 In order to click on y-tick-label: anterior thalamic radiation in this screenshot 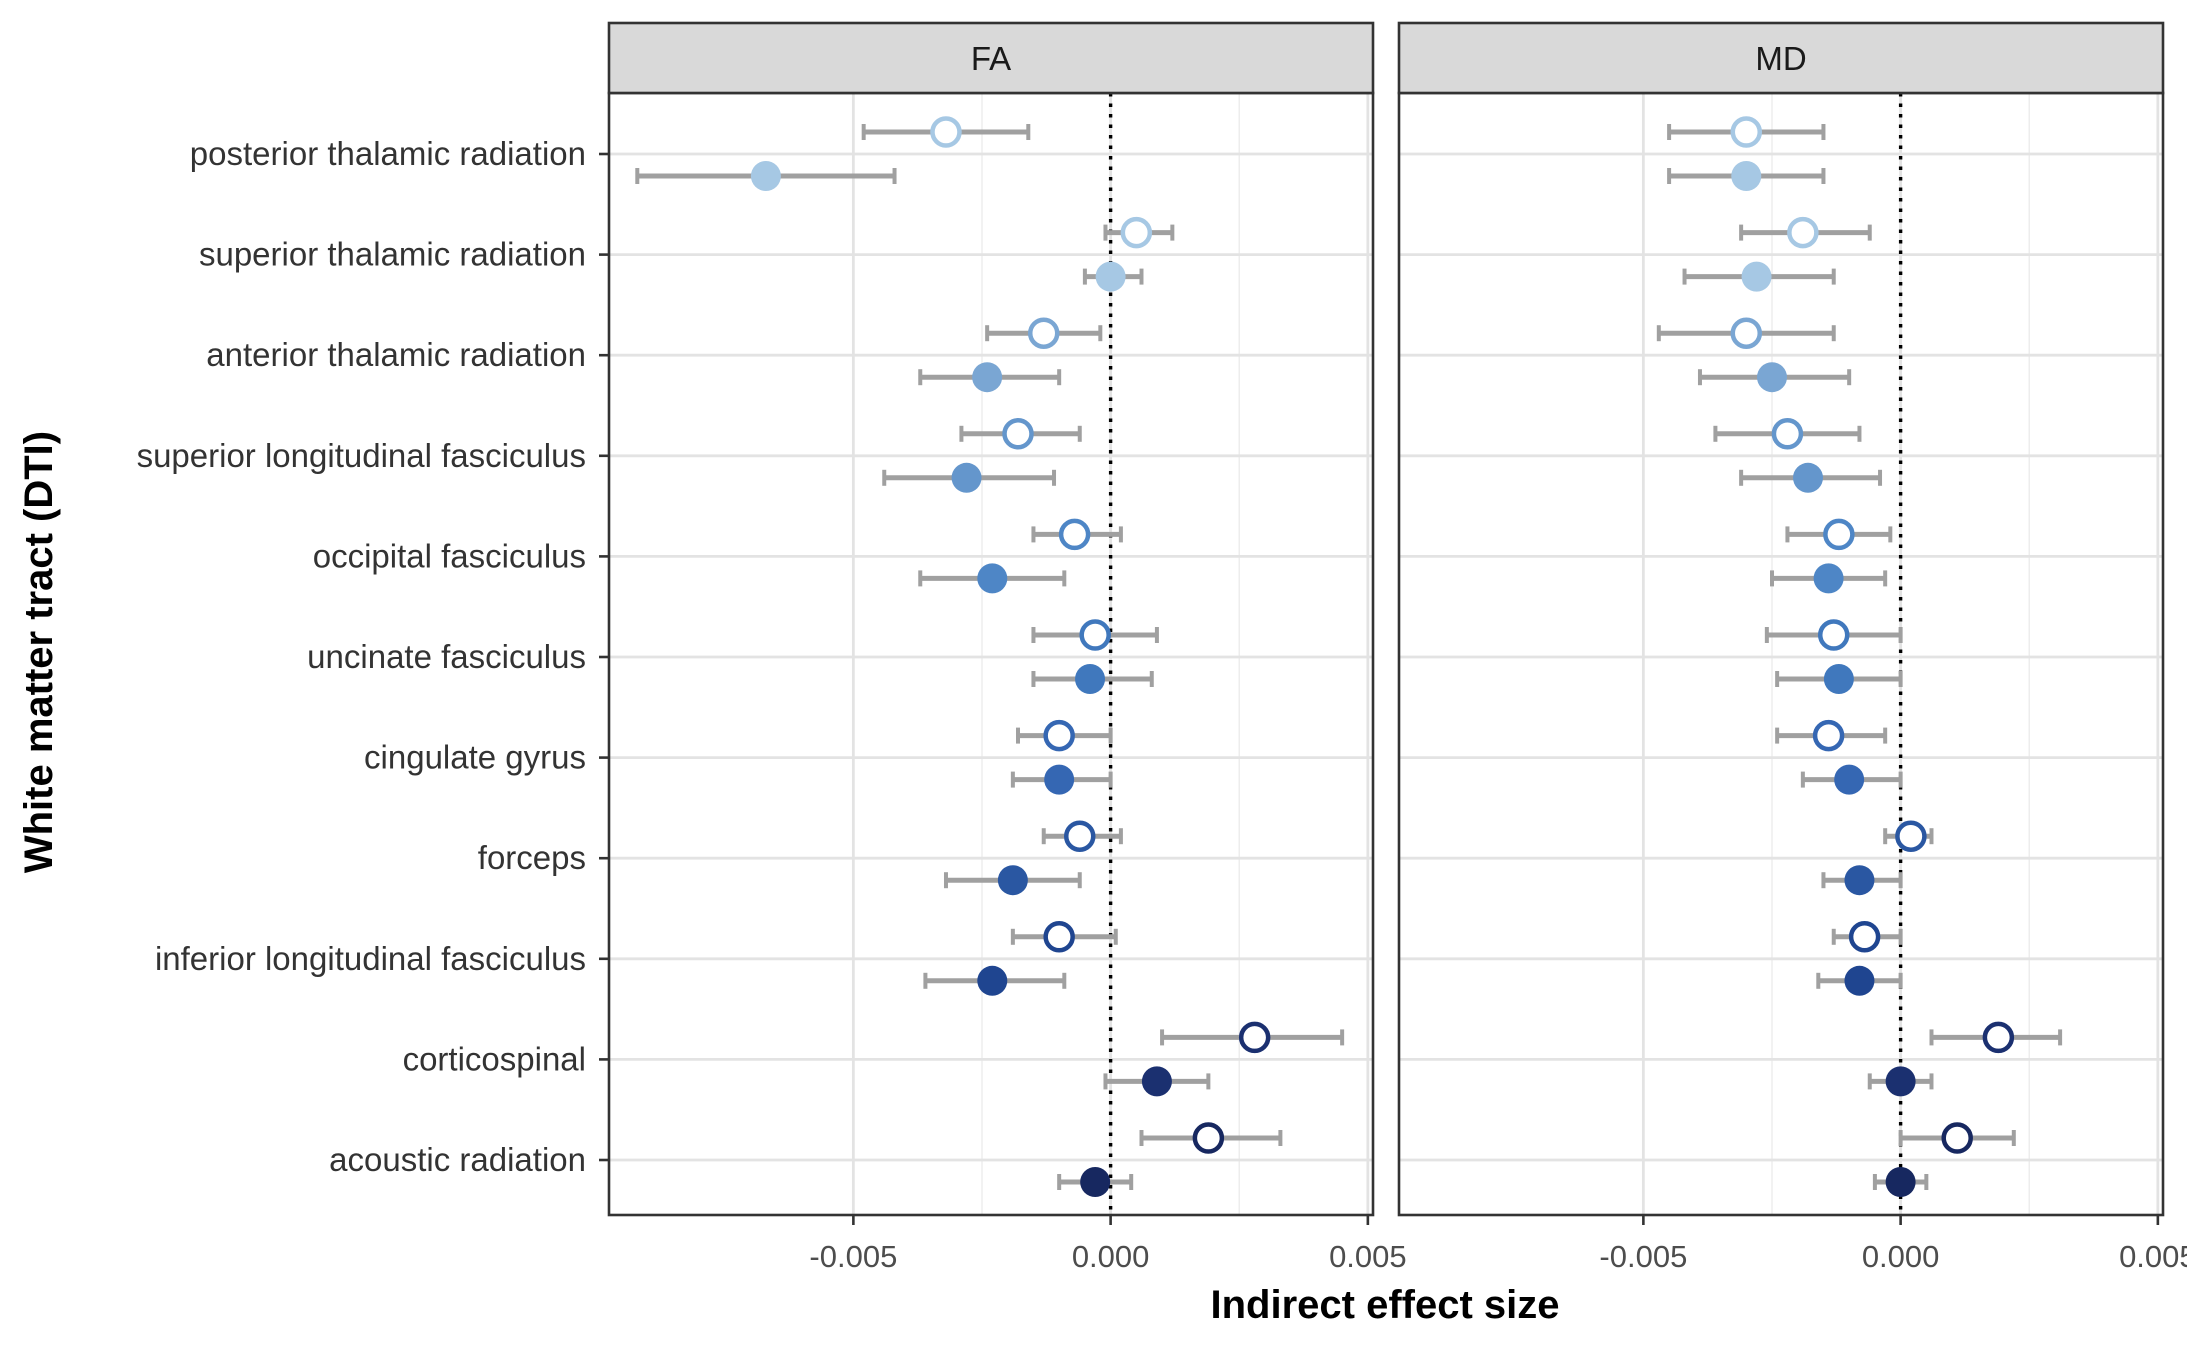, I will do `click(396, 354)`.